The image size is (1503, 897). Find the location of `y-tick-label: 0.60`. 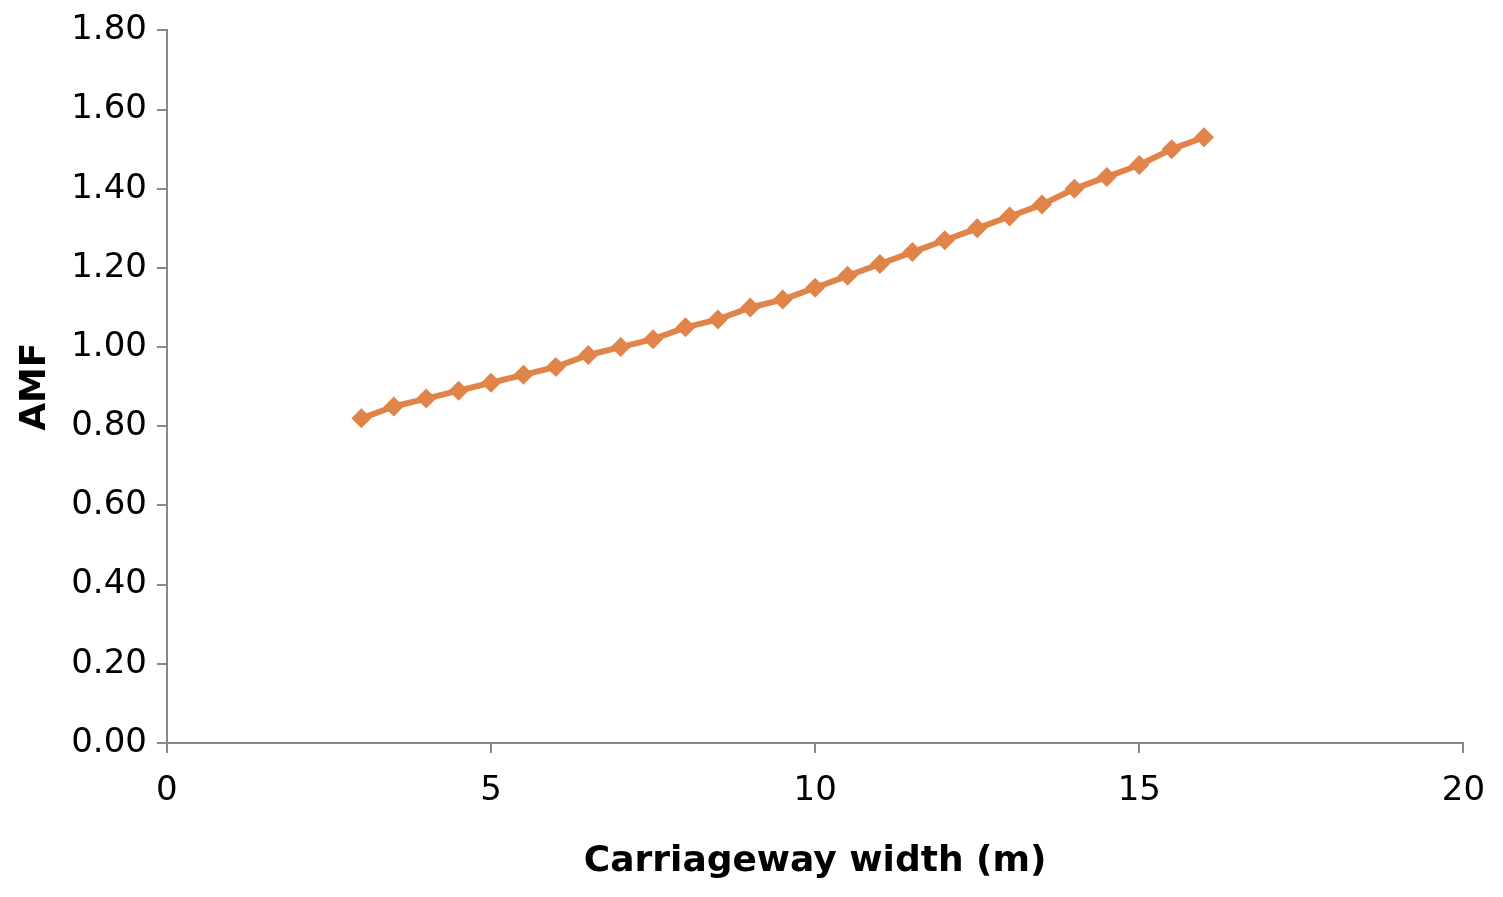

y-tick-label: 0.60 is located at coordinates (109, 502).